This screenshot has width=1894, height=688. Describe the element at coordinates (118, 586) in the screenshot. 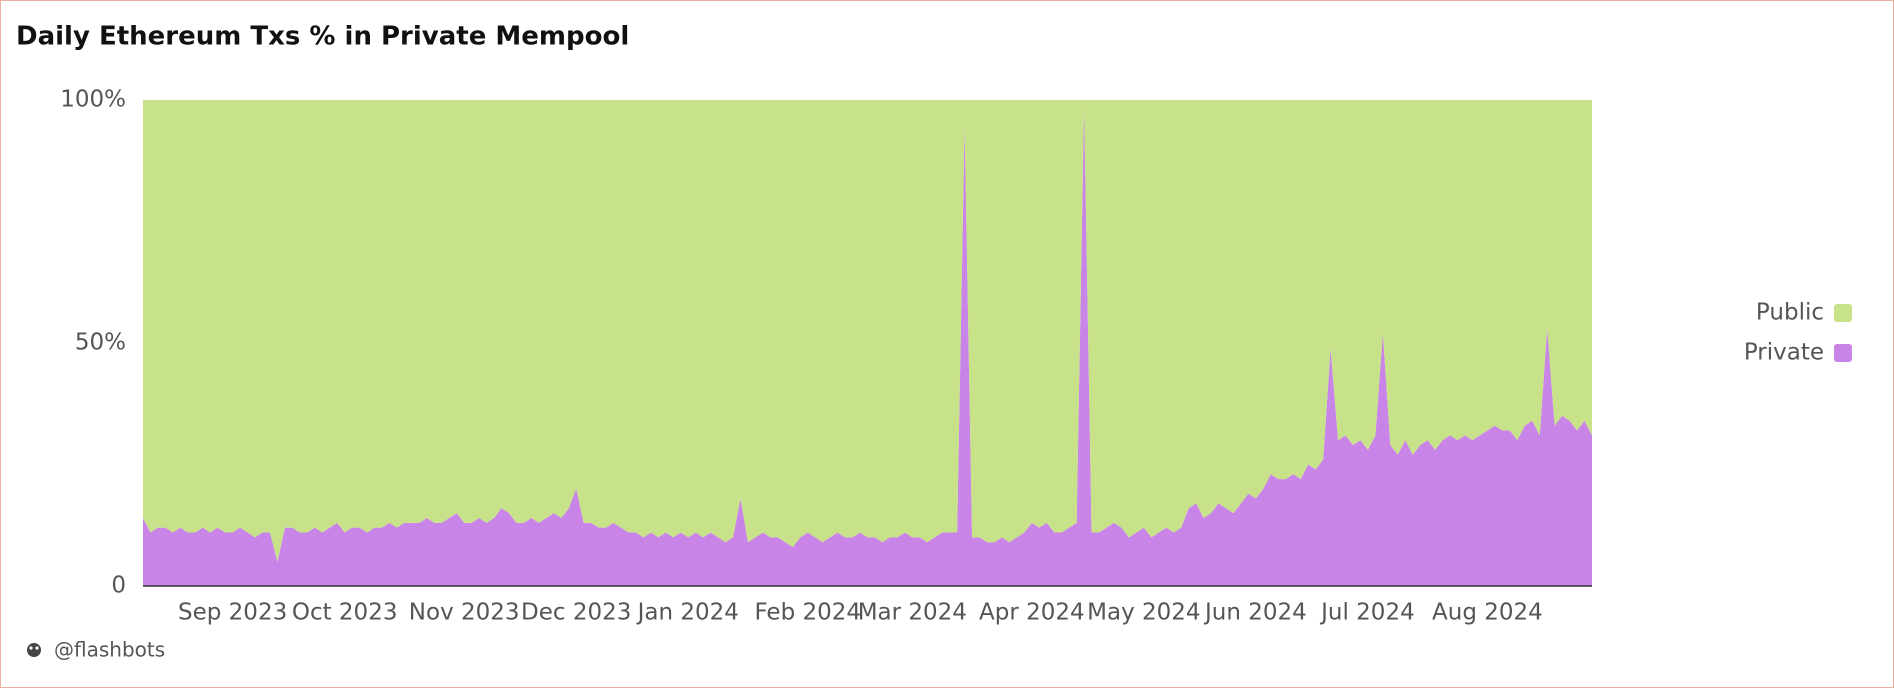

I see `y-tick-label: 0` at that location.